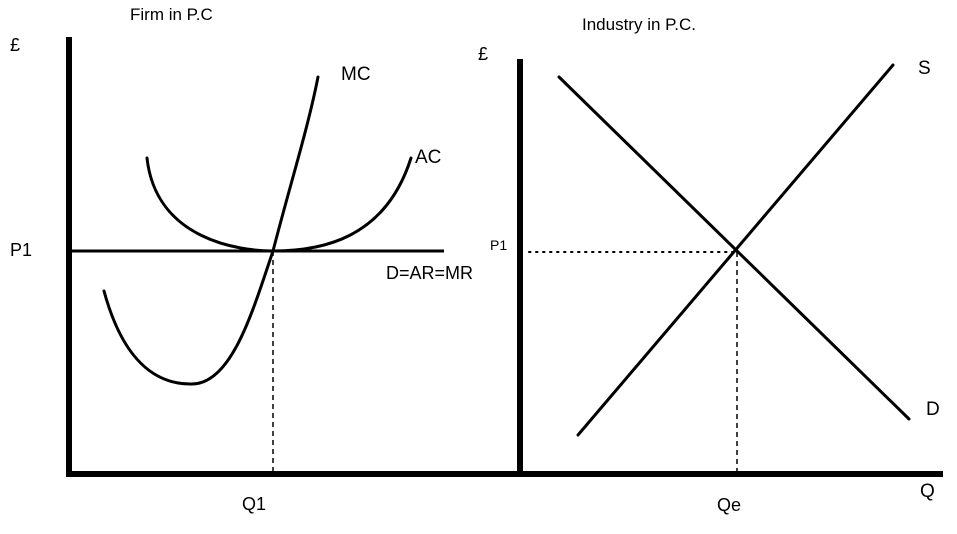  I want to click on firm-title: Firm in P.C, so click(171, 14).